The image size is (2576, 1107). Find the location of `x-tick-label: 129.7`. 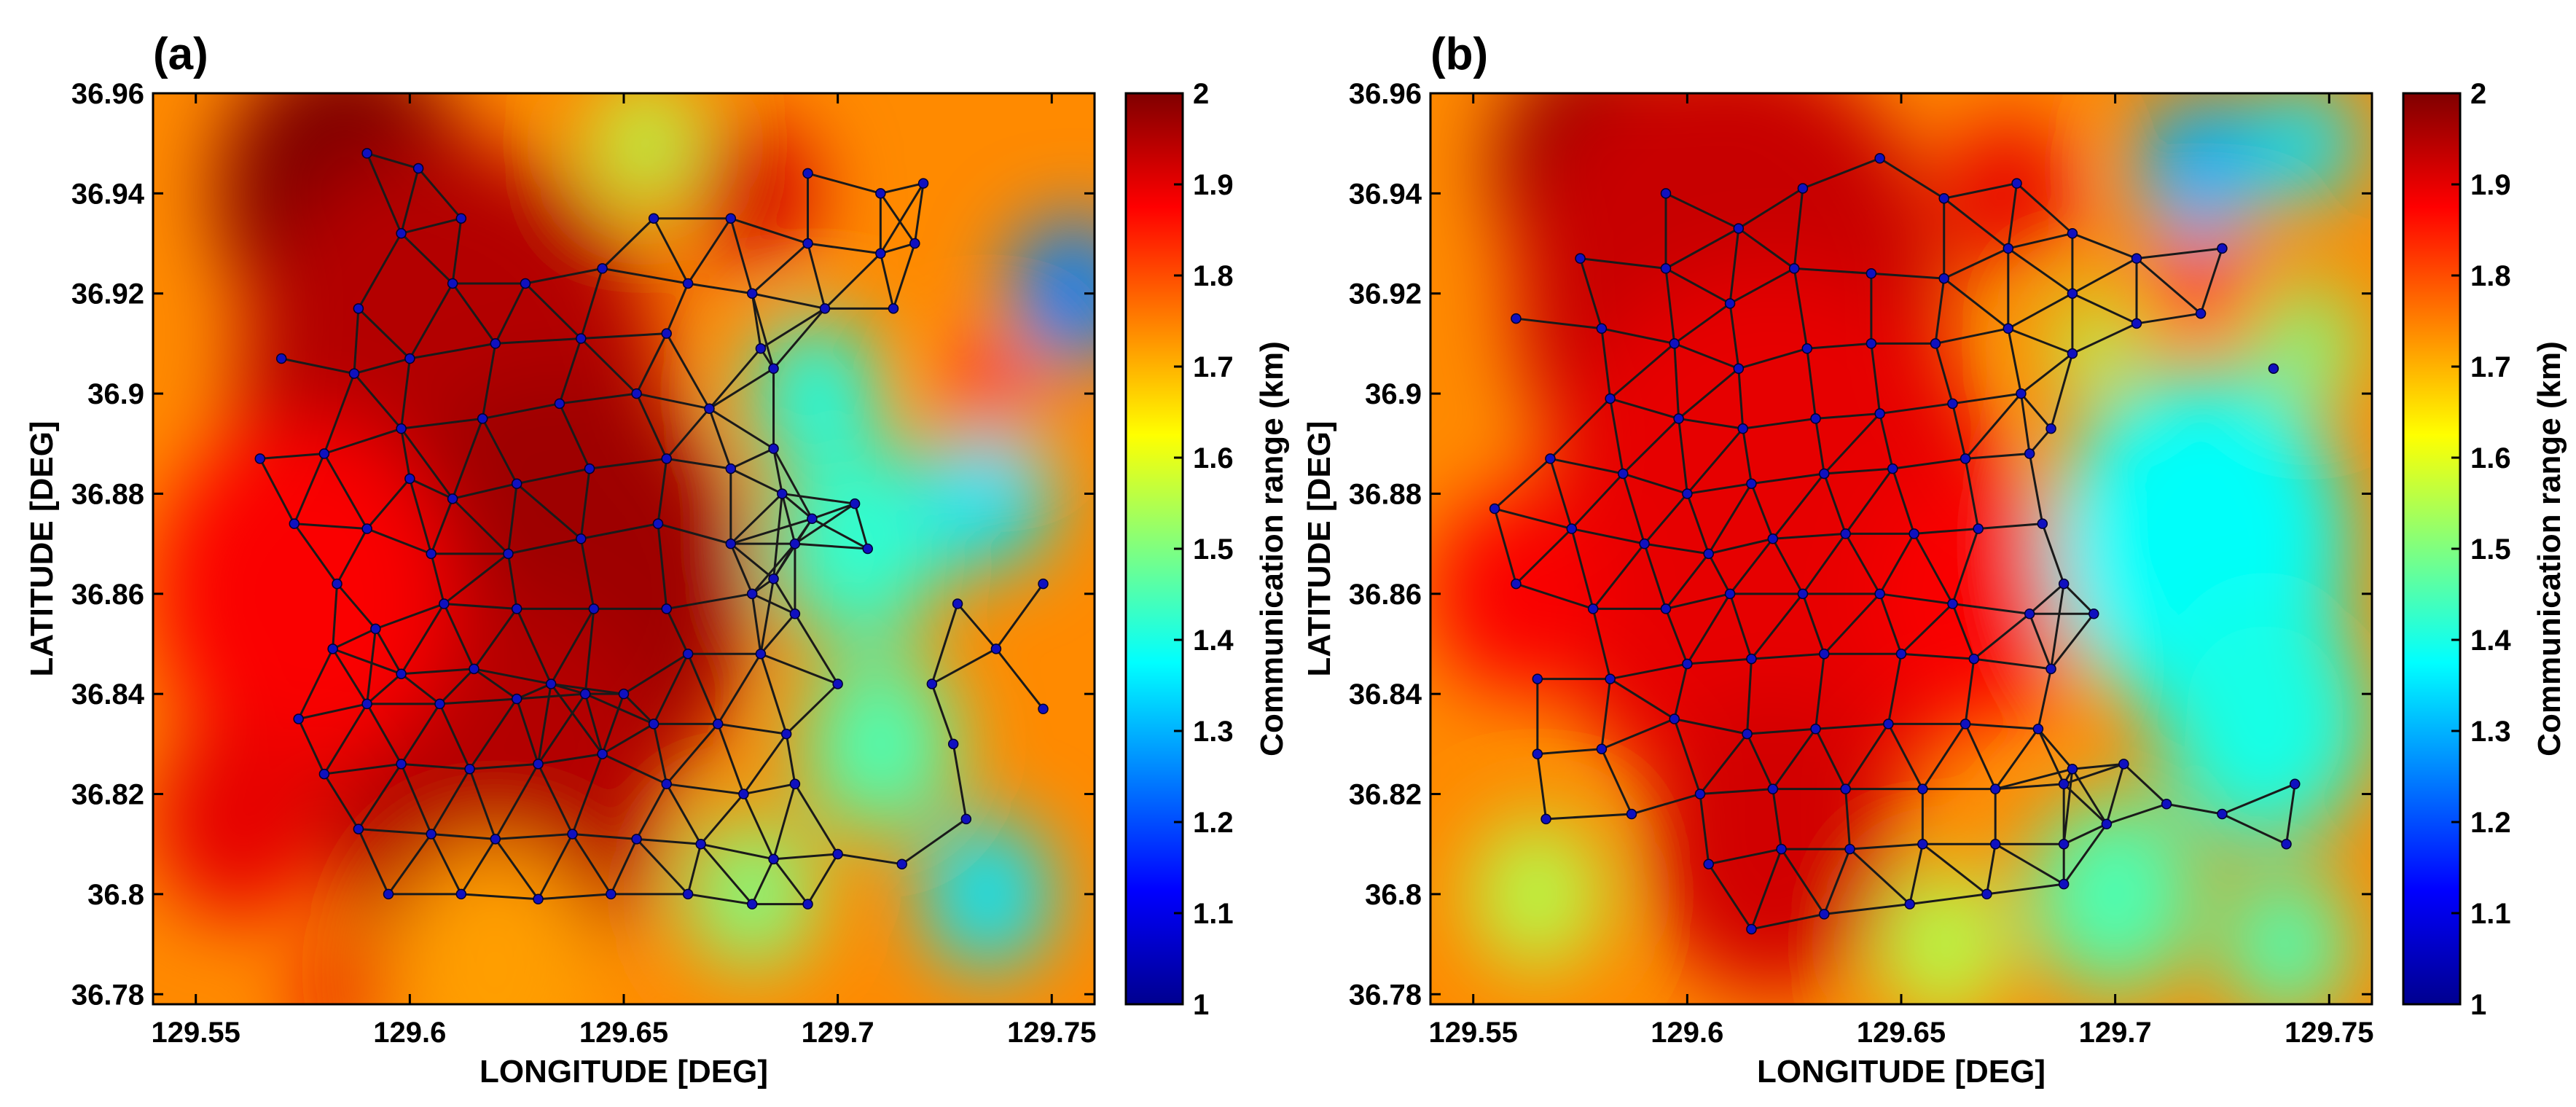

x-tick-label: 129.7 is located at coordinates (838, 1033).